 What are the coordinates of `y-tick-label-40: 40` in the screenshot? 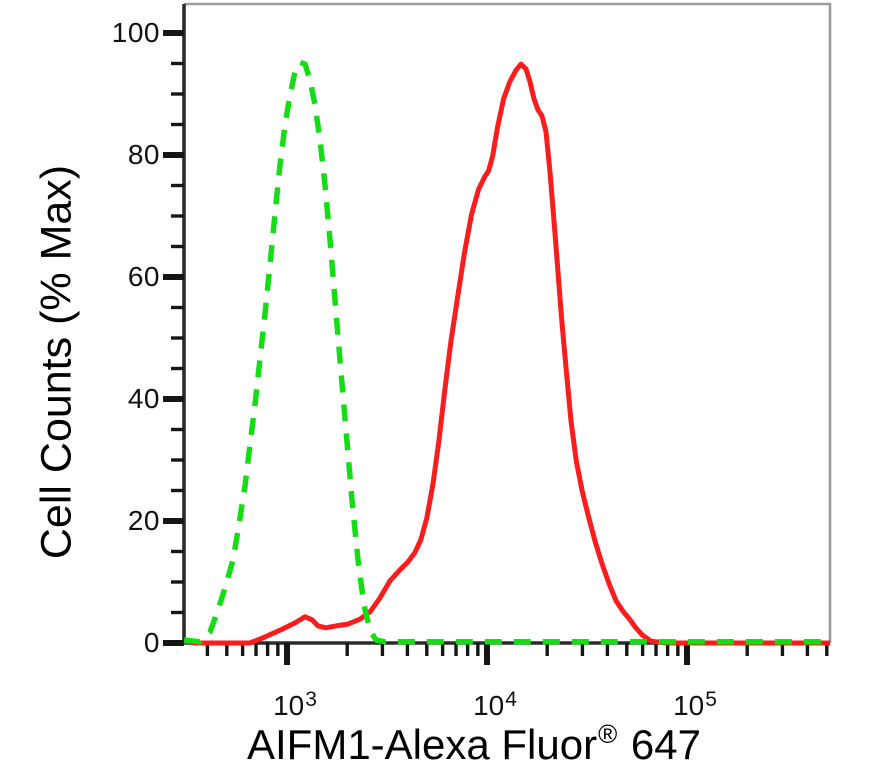 It's located at (143, 398).